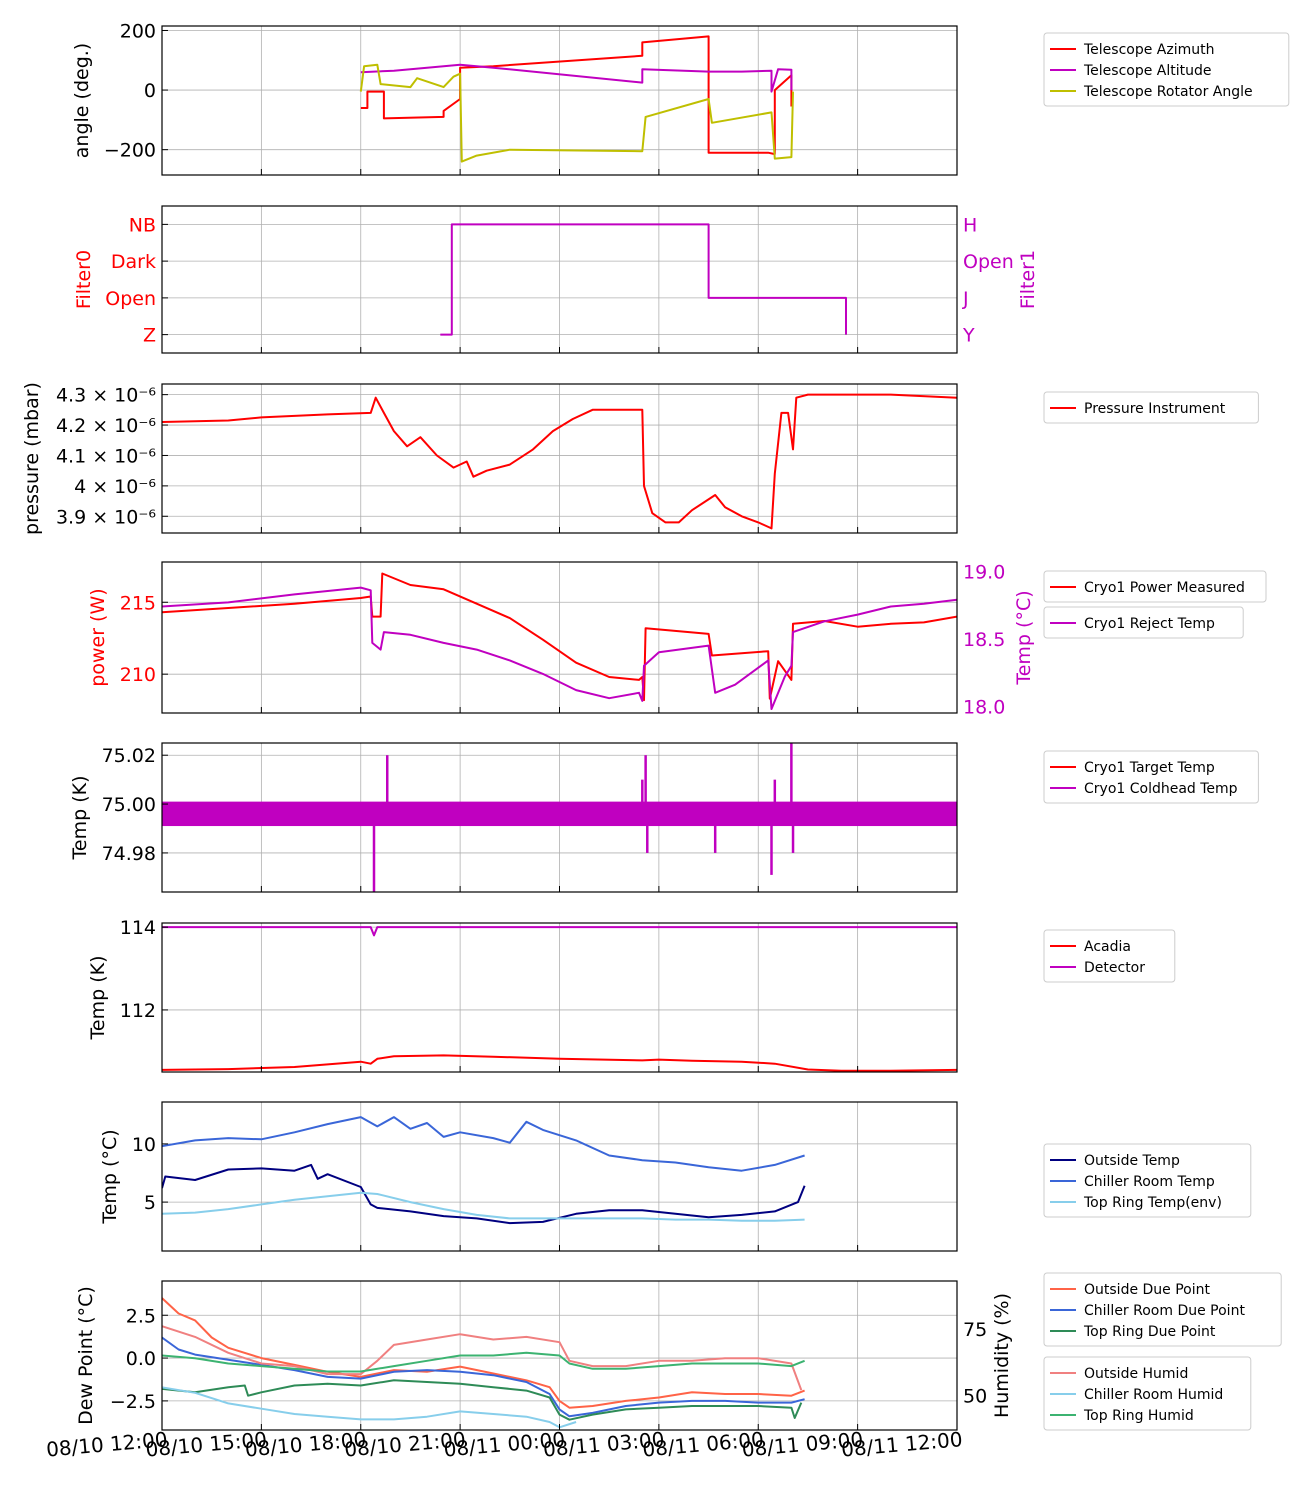 The width and height of the screenshot is (1300, 1500). I want to click on y-tick-label: 4.2 × 10⁻⁶, so click(106, 426).